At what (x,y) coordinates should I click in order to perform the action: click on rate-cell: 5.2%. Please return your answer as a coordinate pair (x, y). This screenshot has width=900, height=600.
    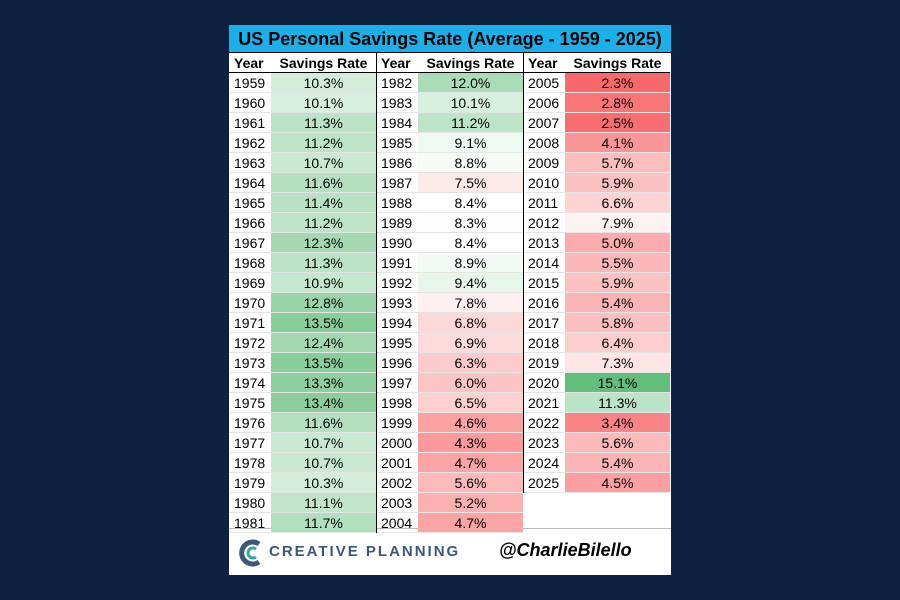
    Looking at the image, I should click on (470, 503).